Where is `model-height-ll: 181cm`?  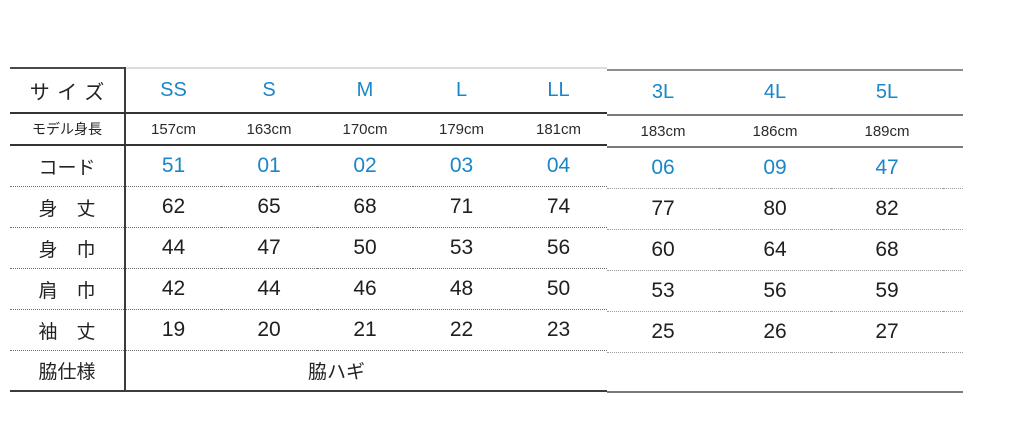
model-height-ll: 181cm is located at coordinates (558, 129).